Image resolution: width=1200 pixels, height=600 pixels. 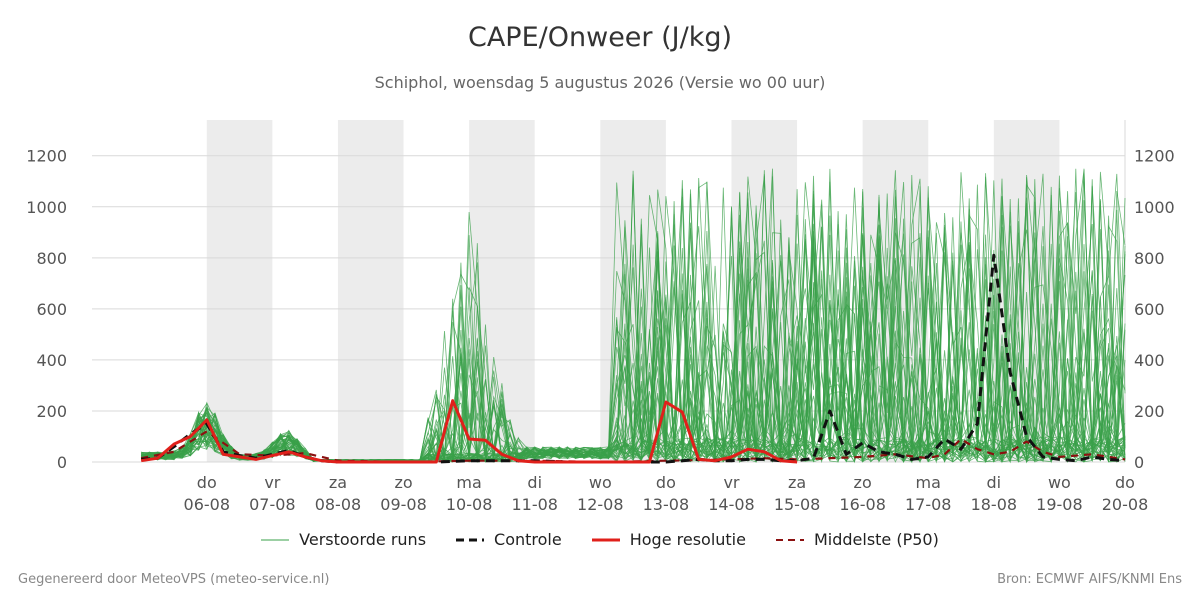 What do you see at coordinates (46, 156) in the screenshot?
I see `y-tick-label-left: 1200` at bounding box center [46, 156].